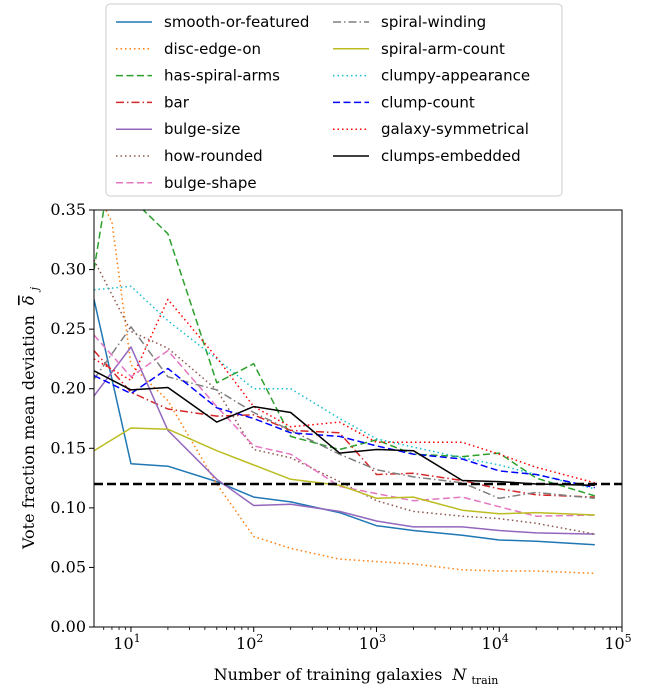 This screenshot has width=658, height=686. What do you see at coordinates (68, 507) in the screenshot?
I see `y-tick-label: 0.10` at bounding box center [68, 507].